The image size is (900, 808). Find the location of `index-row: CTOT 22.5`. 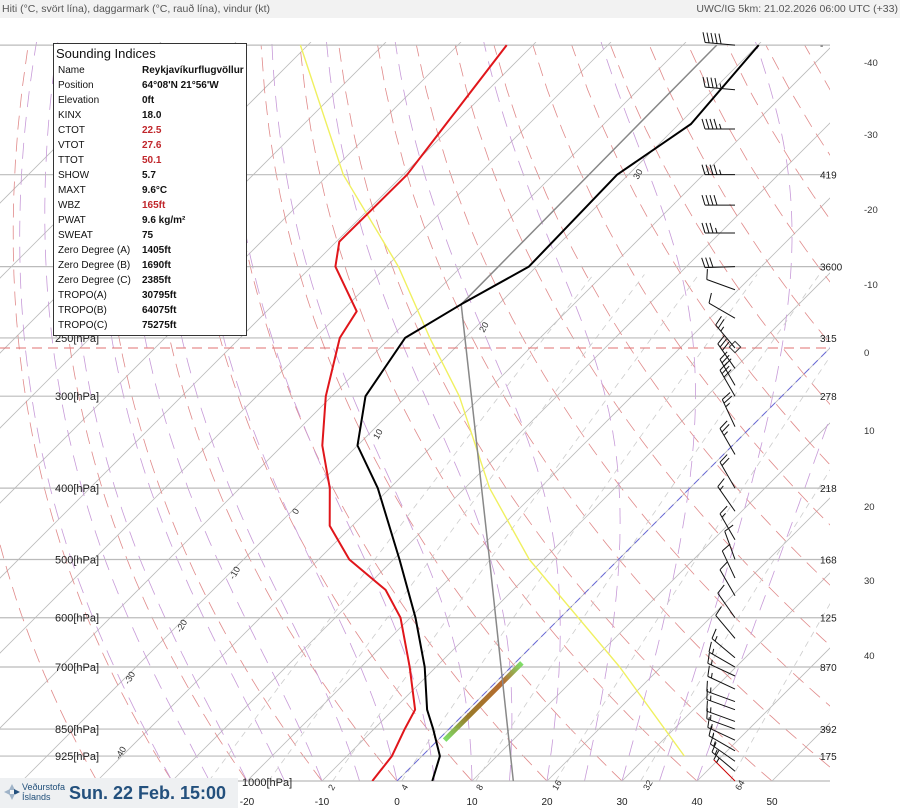

index-row: CTOT 22.5 is located at coordinates (150, 130).